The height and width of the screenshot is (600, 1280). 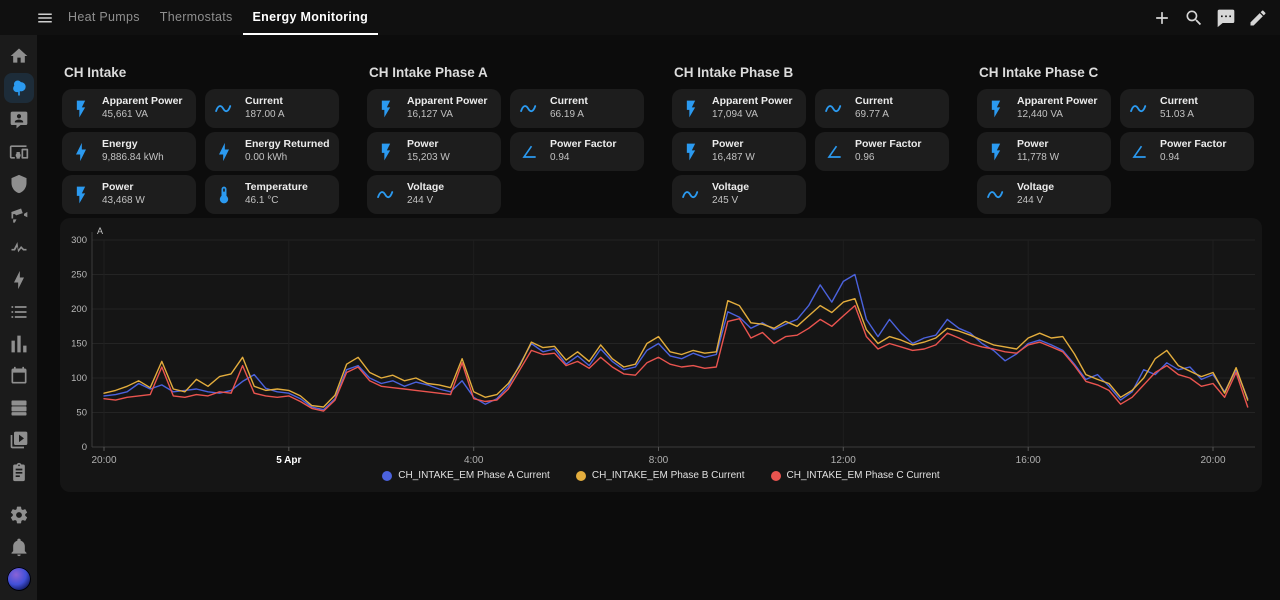 I want to click on clipboard-icon, so click(x=18, y=472).